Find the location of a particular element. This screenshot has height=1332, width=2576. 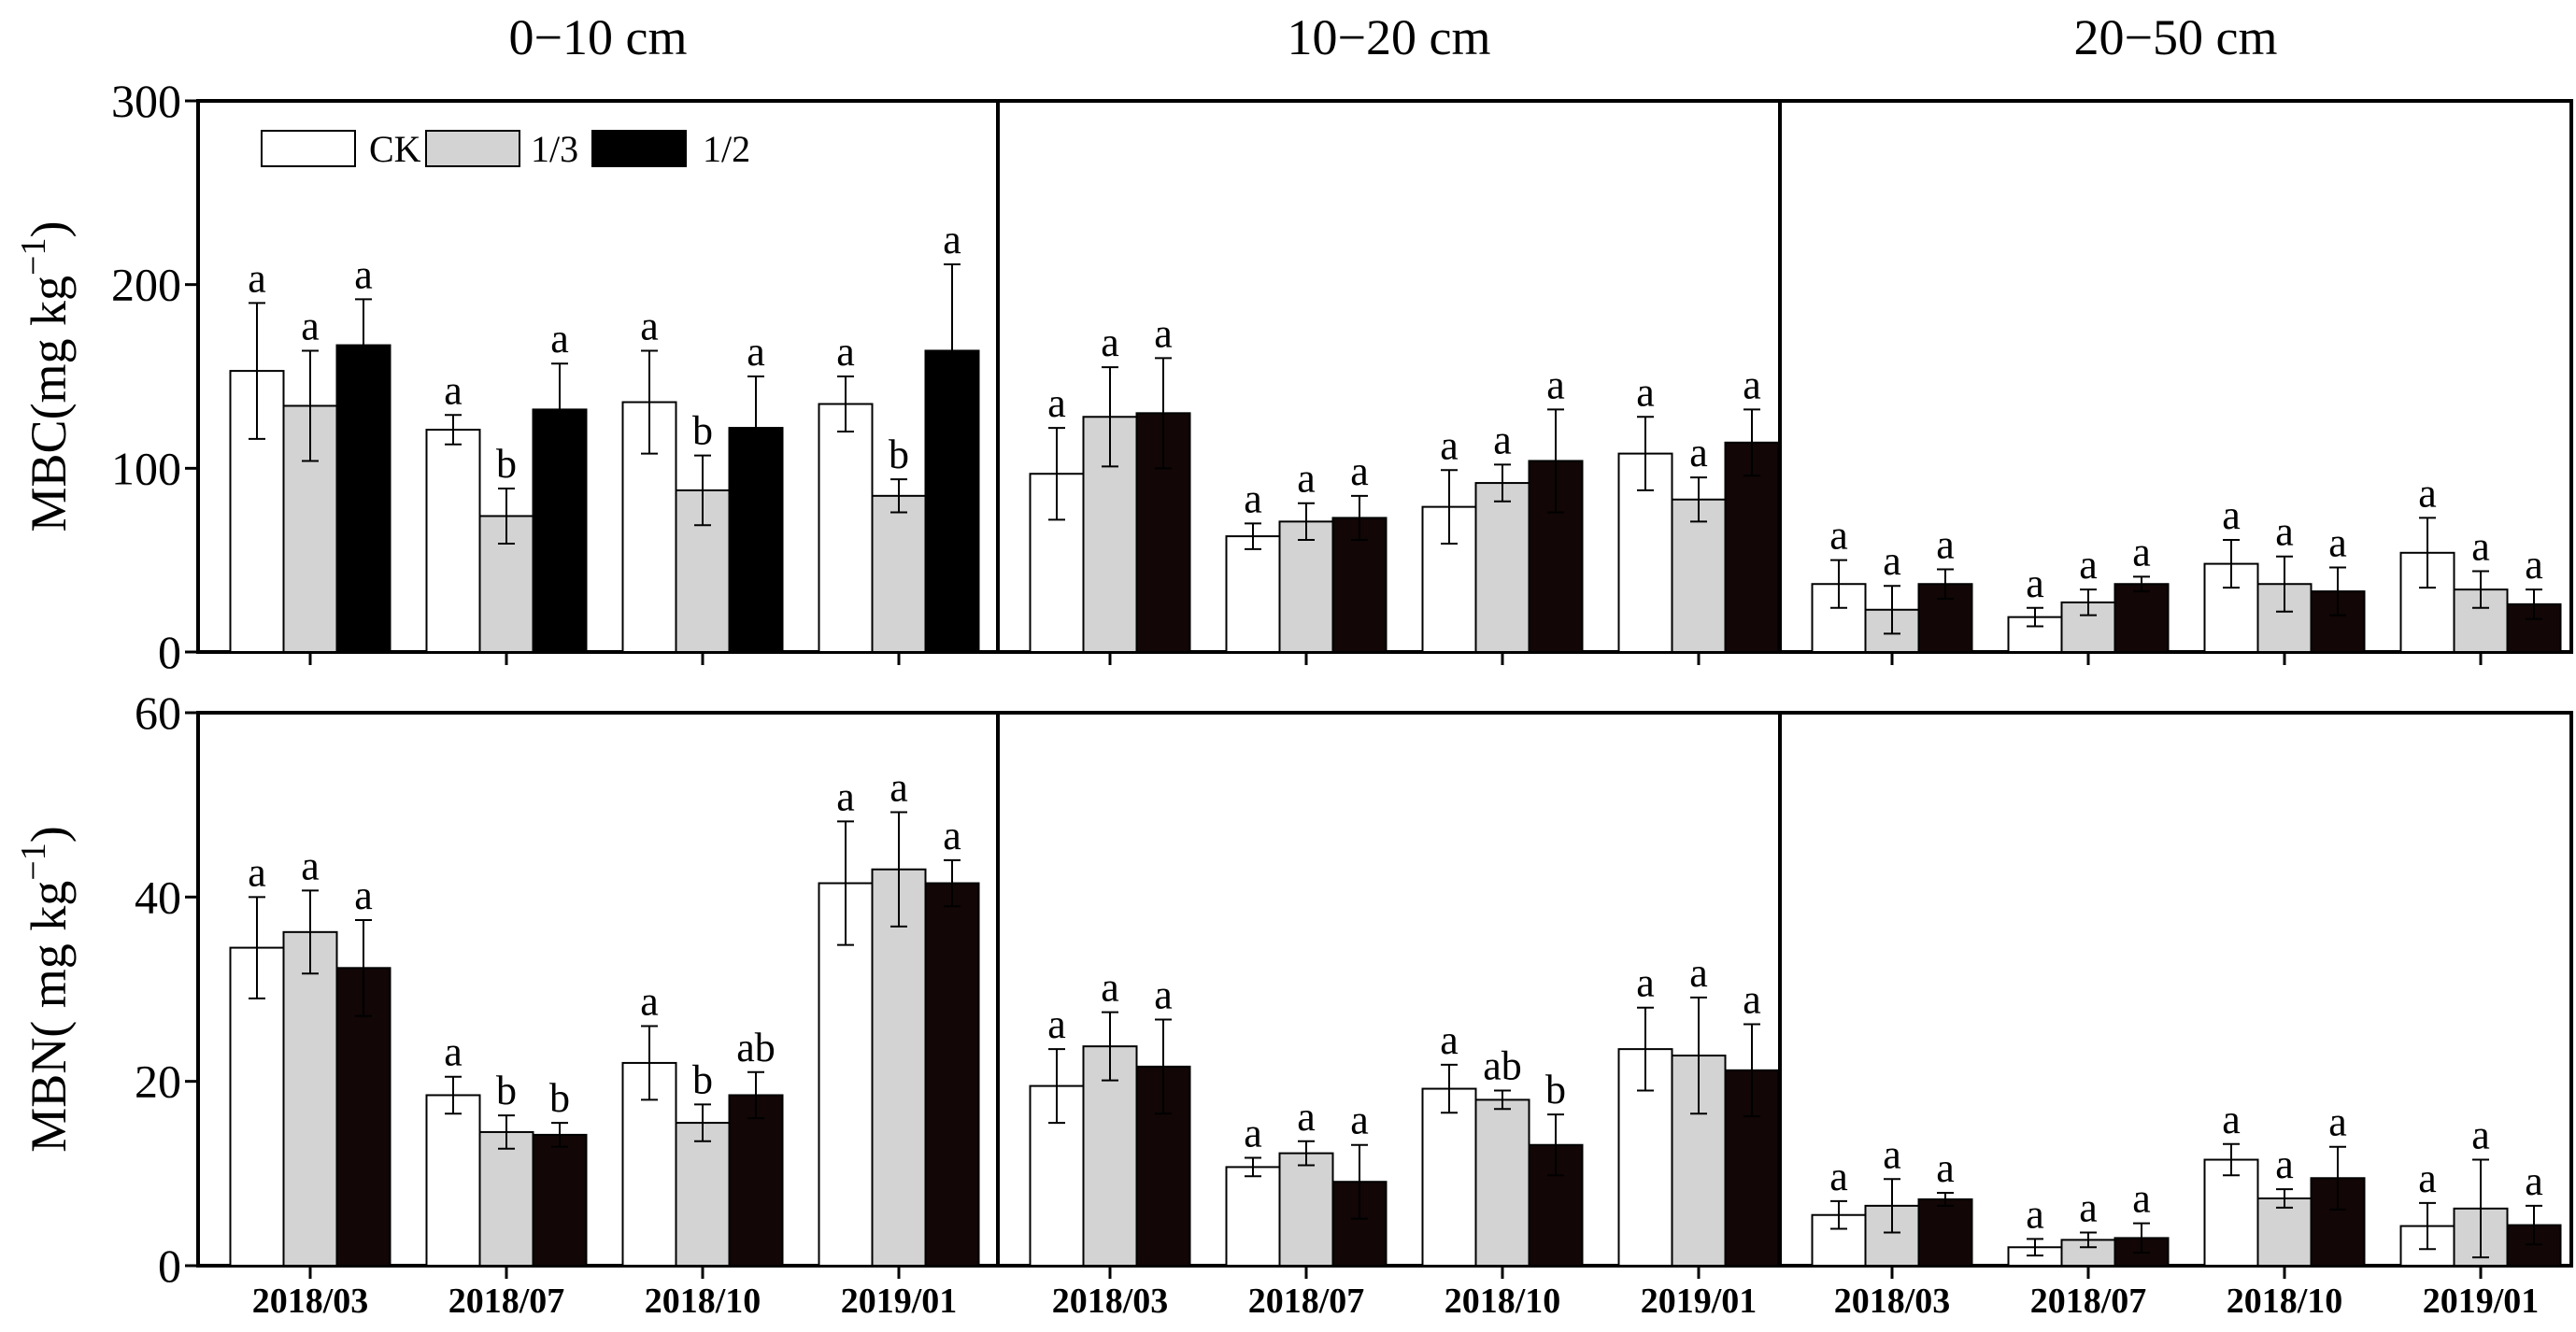

y-tick-label: 200 is located at coordinates (146, 285).